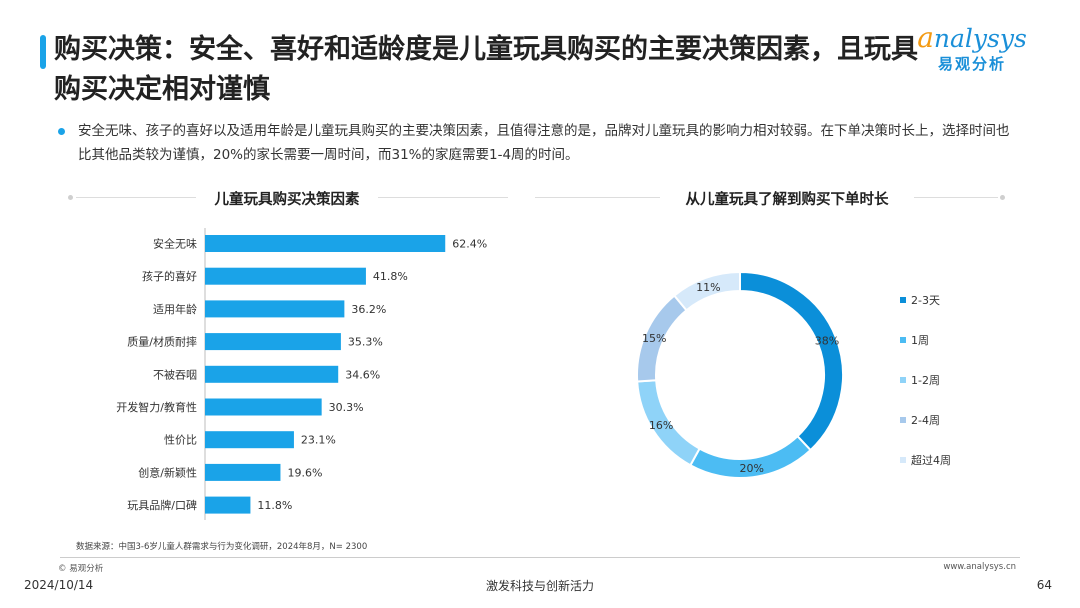  I want to click on right-title-line-left, so click(597, 197).